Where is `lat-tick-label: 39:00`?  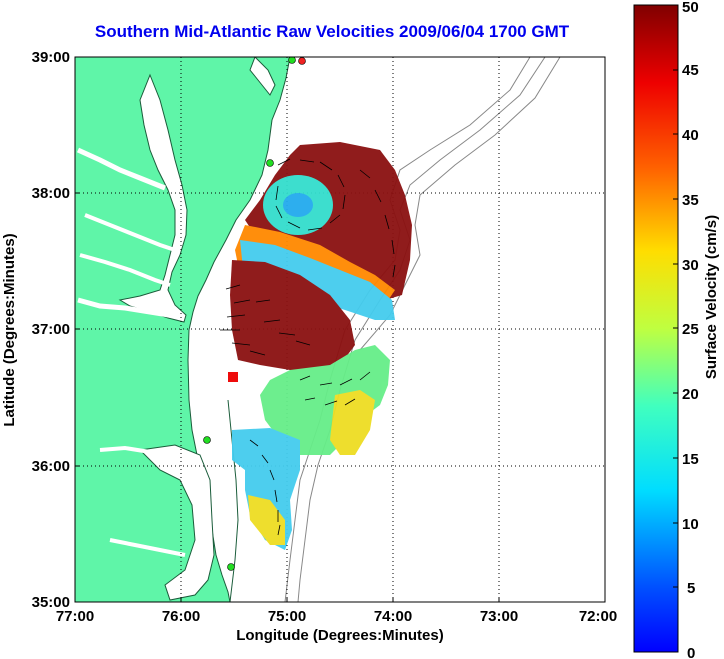 lat-tick-label: 39:00 is located at coordinates (51, 57).